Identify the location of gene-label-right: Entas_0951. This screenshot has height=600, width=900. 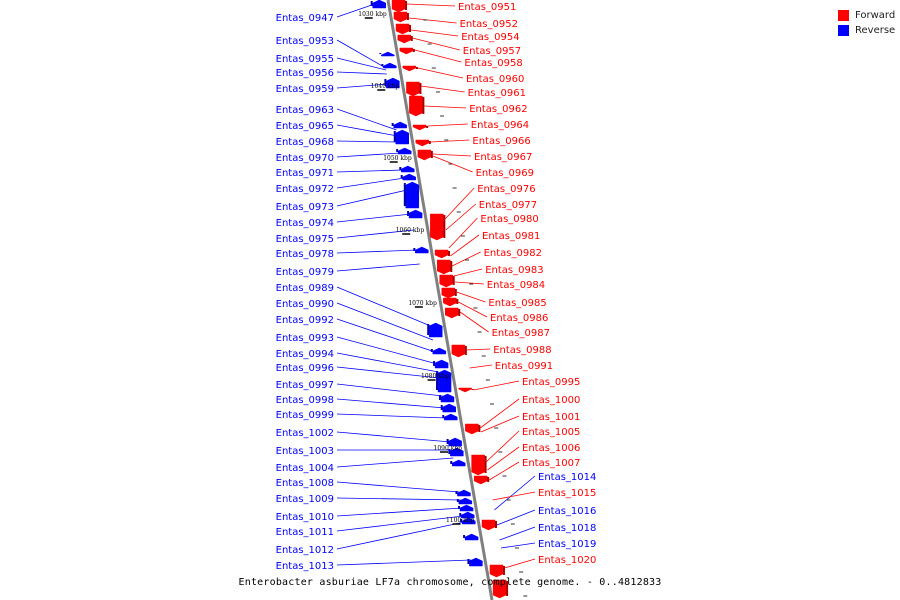
(487, 7).